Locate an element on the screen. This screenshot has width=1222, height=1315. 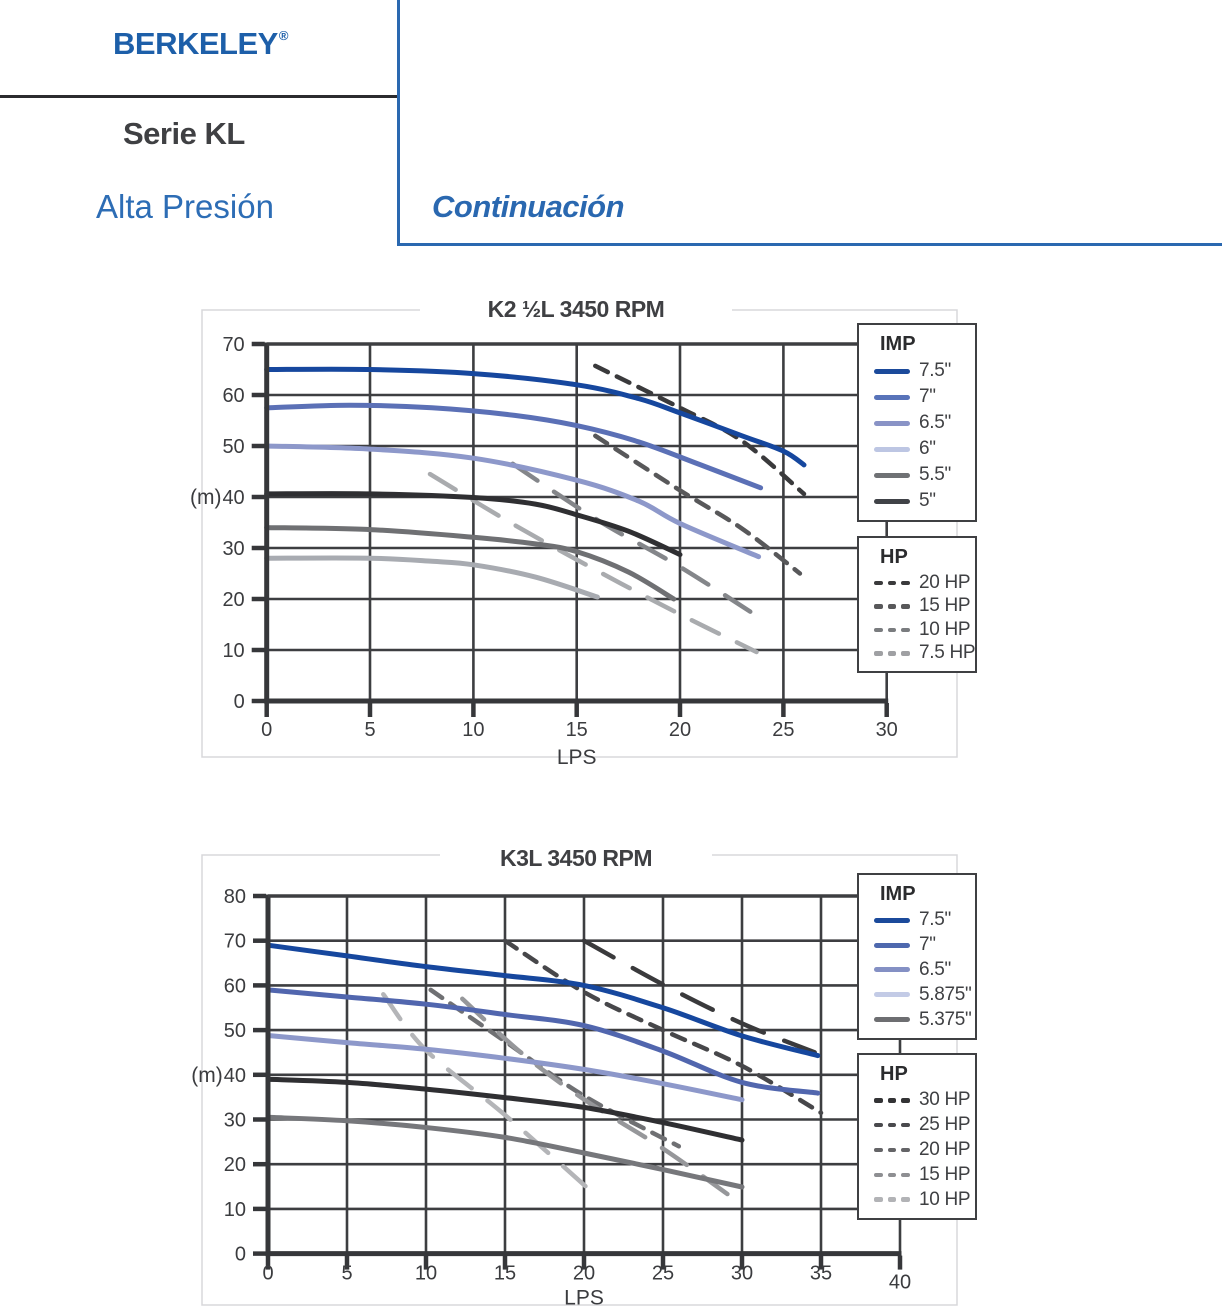
legend-item-25-HP: 25 HP is located at coordinates (923, 1125).